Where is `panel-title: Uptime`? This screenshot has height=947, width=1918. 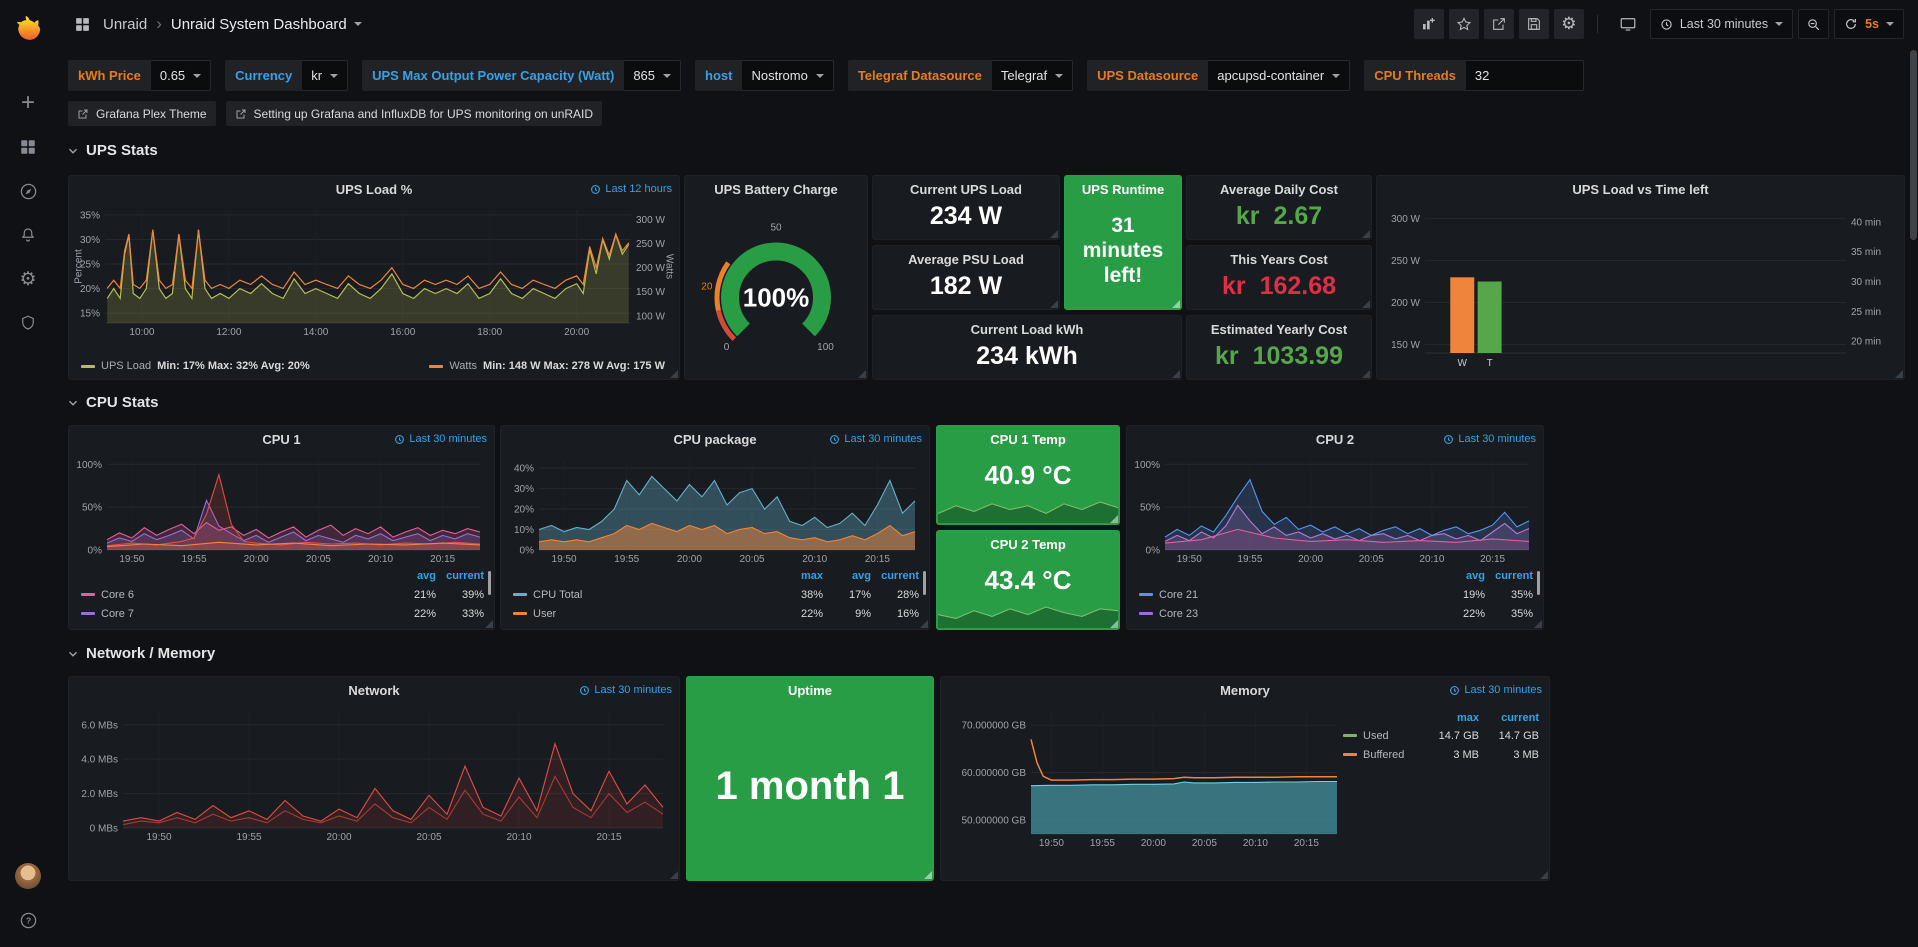
panel-title: Uptime is located at coordinates (810, 690).